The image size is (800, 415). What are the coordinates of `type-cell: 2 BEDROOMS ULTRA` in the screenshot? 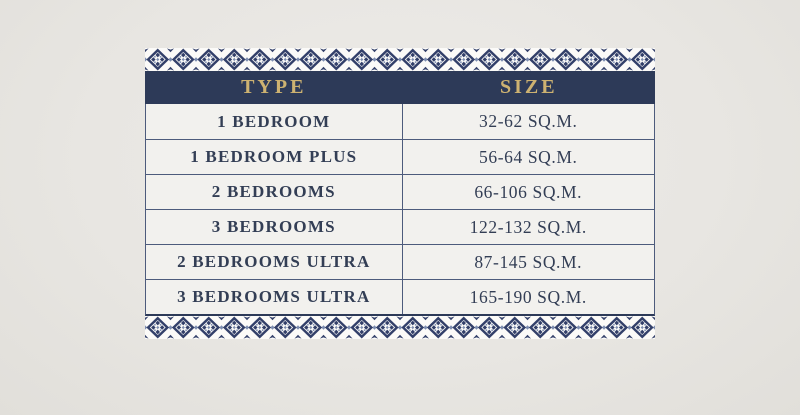 It's located at (274, 262).